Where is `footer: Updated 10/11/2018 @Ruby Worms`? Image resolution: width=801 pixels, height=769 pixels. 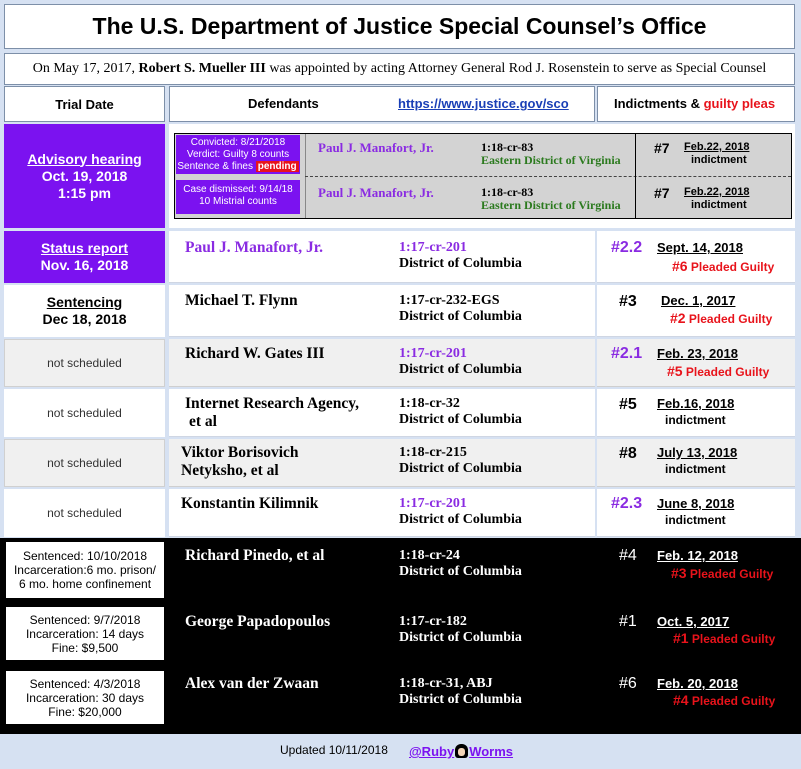
footer: Updated 10/11/2018 @Ruby Worms is located at coordinates (399, 750).